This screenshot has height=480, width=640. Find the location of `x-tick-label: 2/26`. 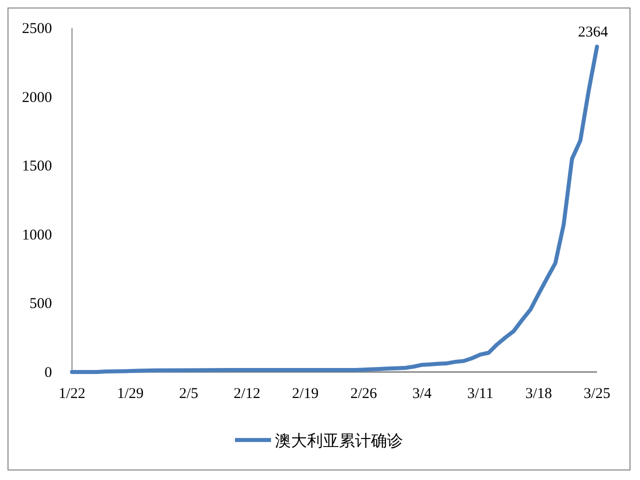

x-tick-label: 2/26 is located at coordinates (364, 394).